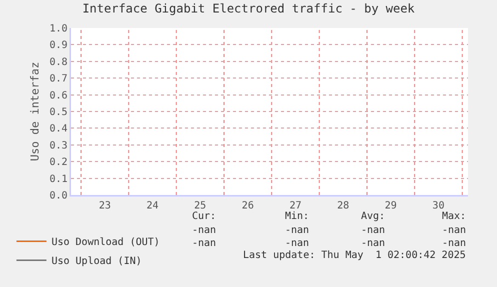  What do you see at coordinates (373, 216) in the screenshot?
I see `text: Avg:` at bounding box center [373, 216].